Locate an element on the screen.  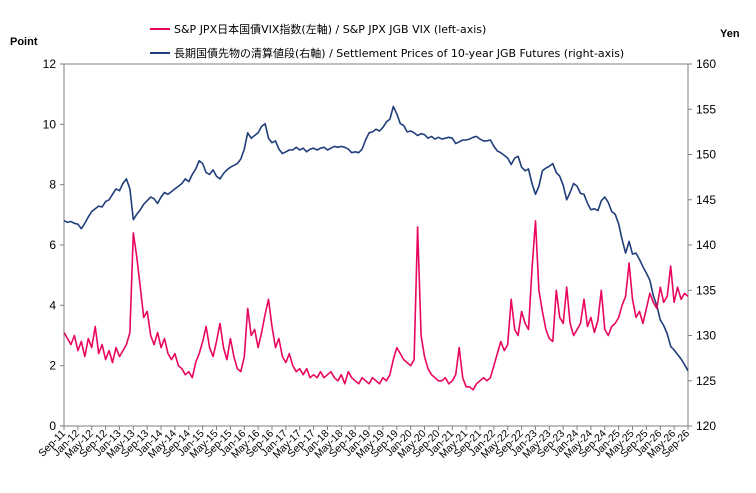
right-tick-label: 130 is located at coordinates (706, 336).